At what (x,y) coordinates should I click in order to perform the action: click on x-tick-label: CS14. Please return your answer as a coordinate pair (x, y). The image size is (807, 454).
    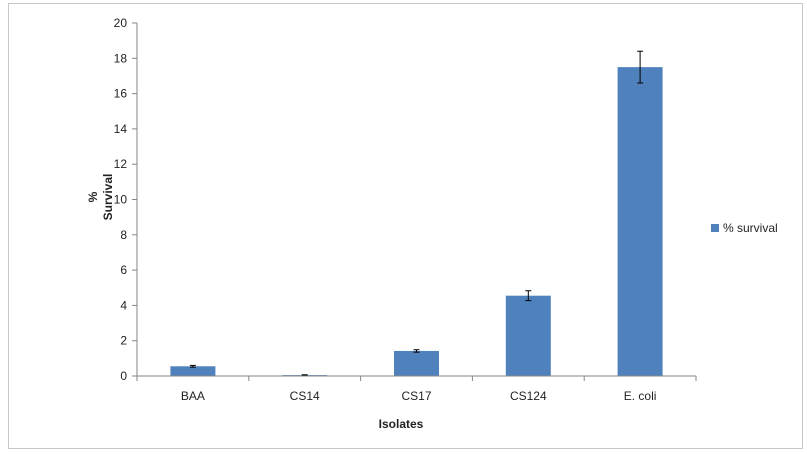
    Looking at the image, I should click on (305, 396).